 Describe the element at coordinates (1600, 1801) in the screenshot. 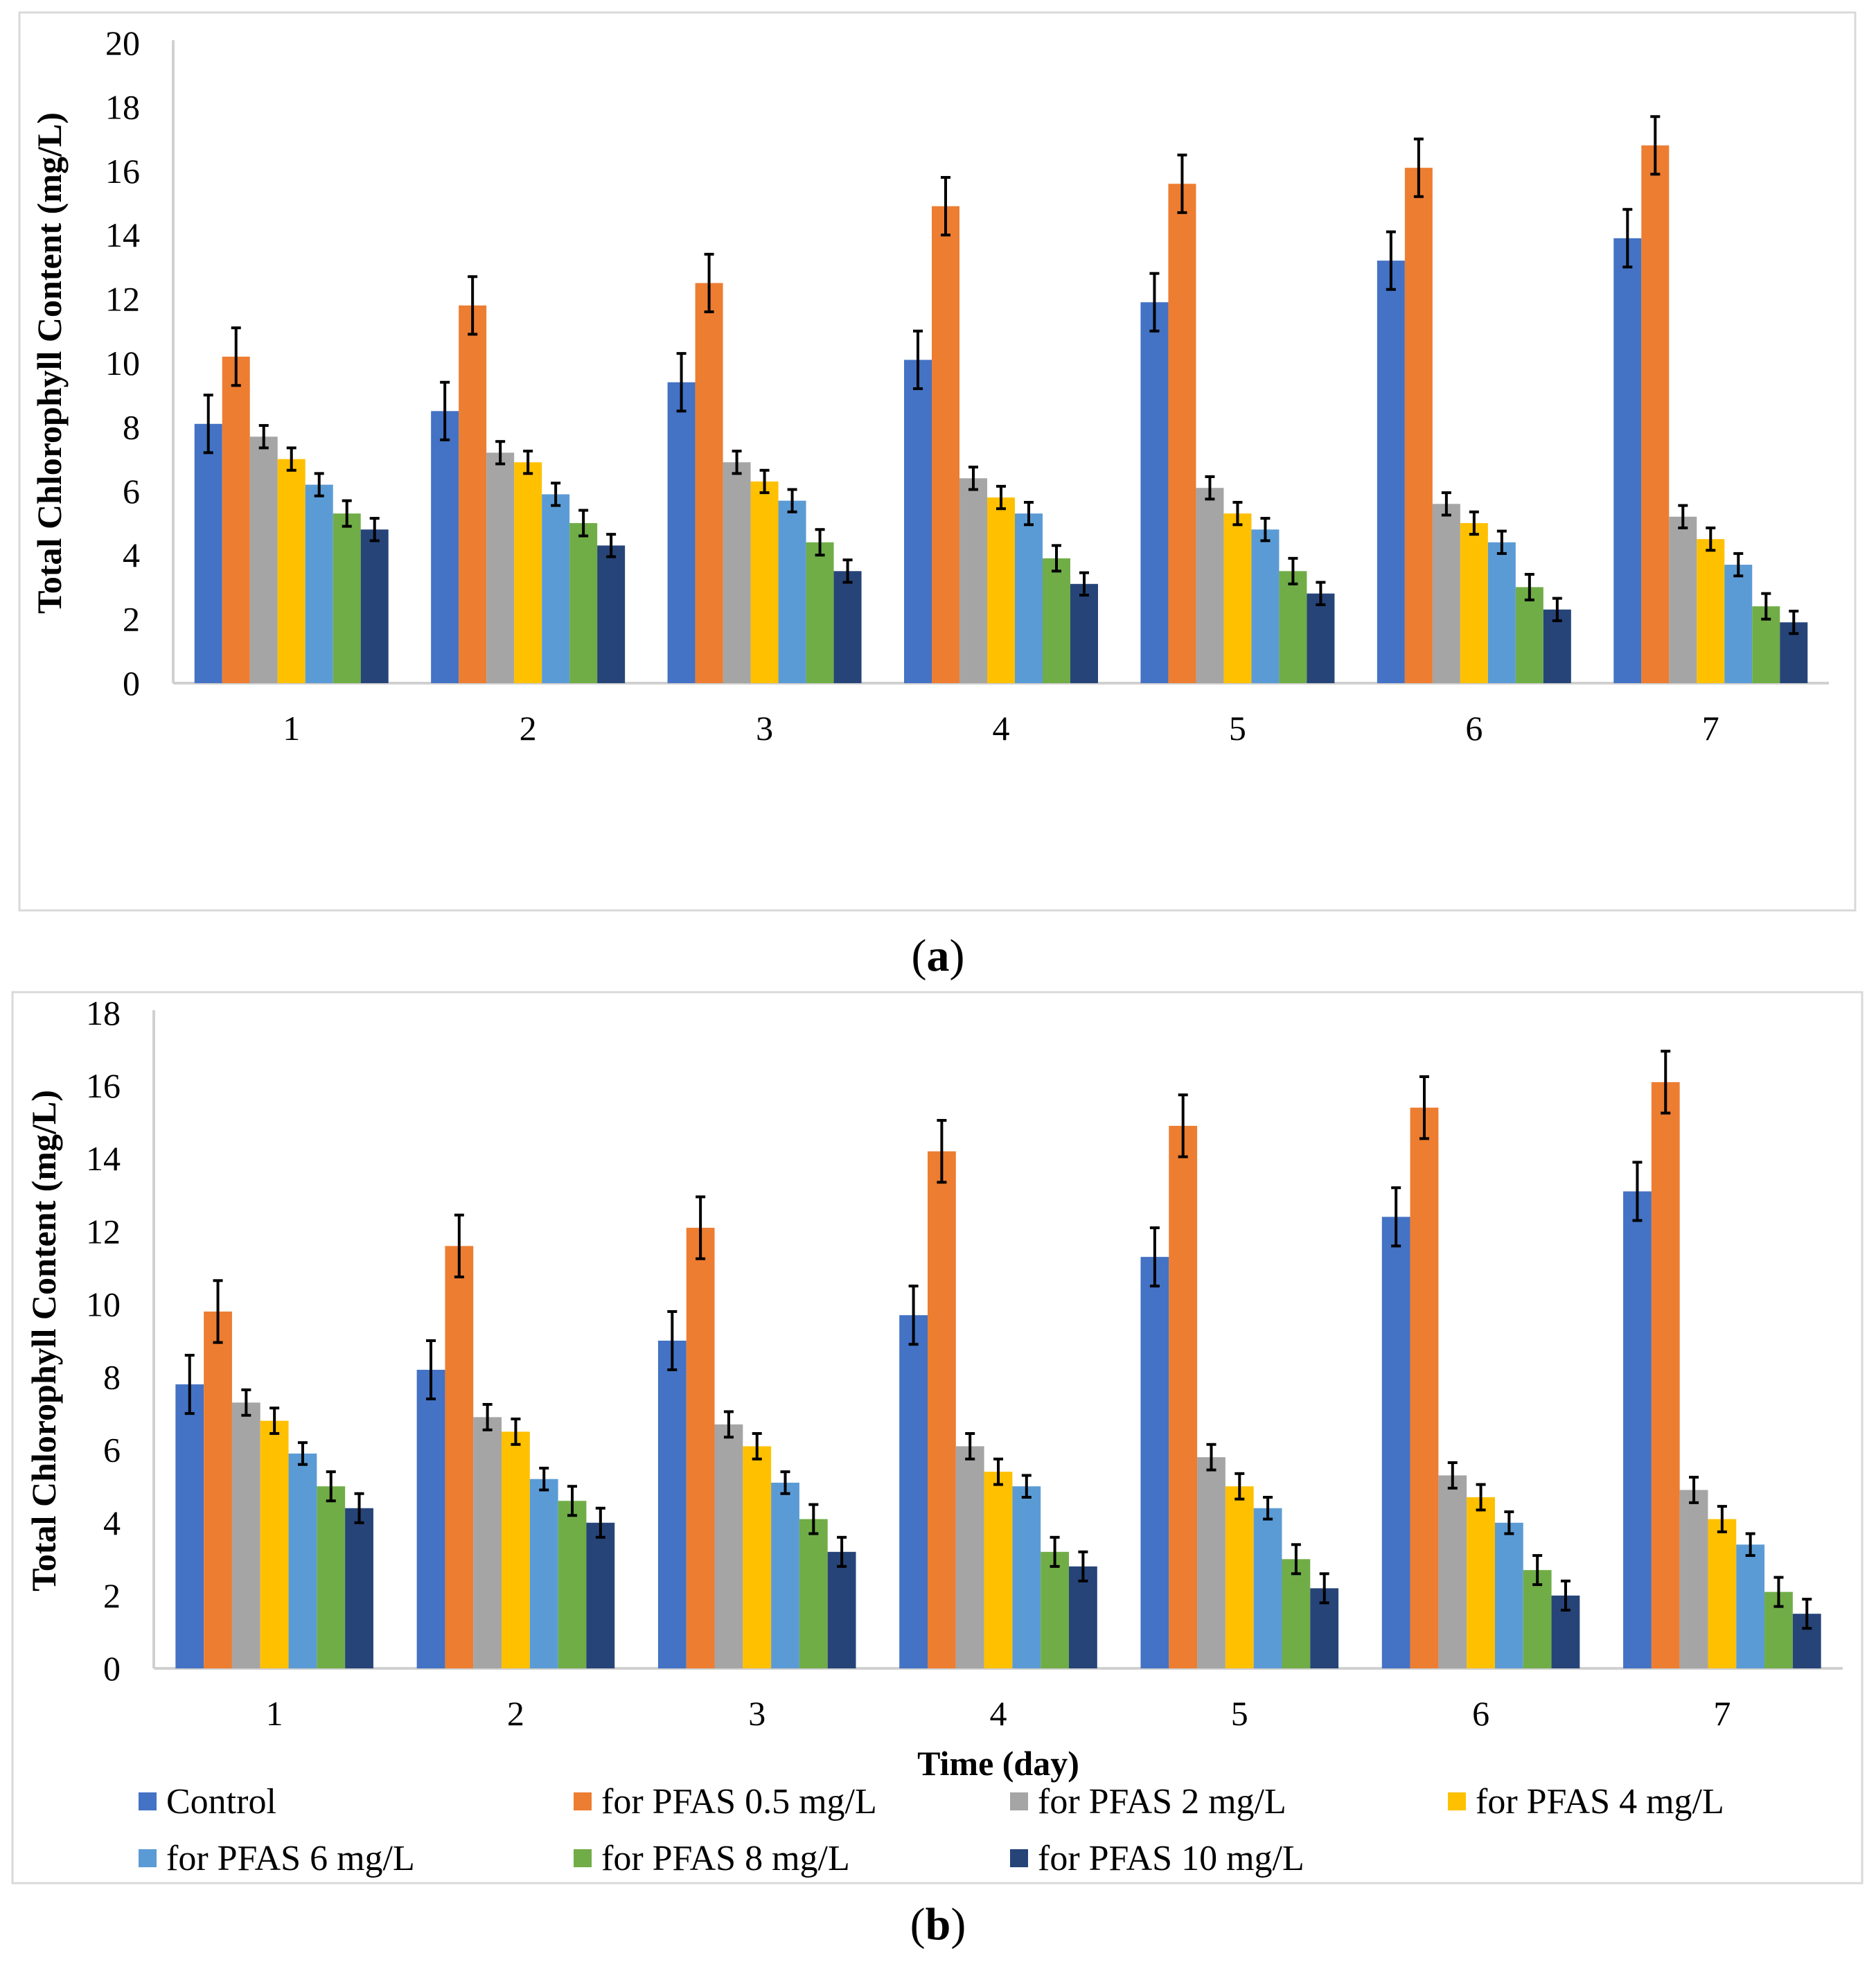

I see `legend-label: for PFAS 4 mg/L` at that location.